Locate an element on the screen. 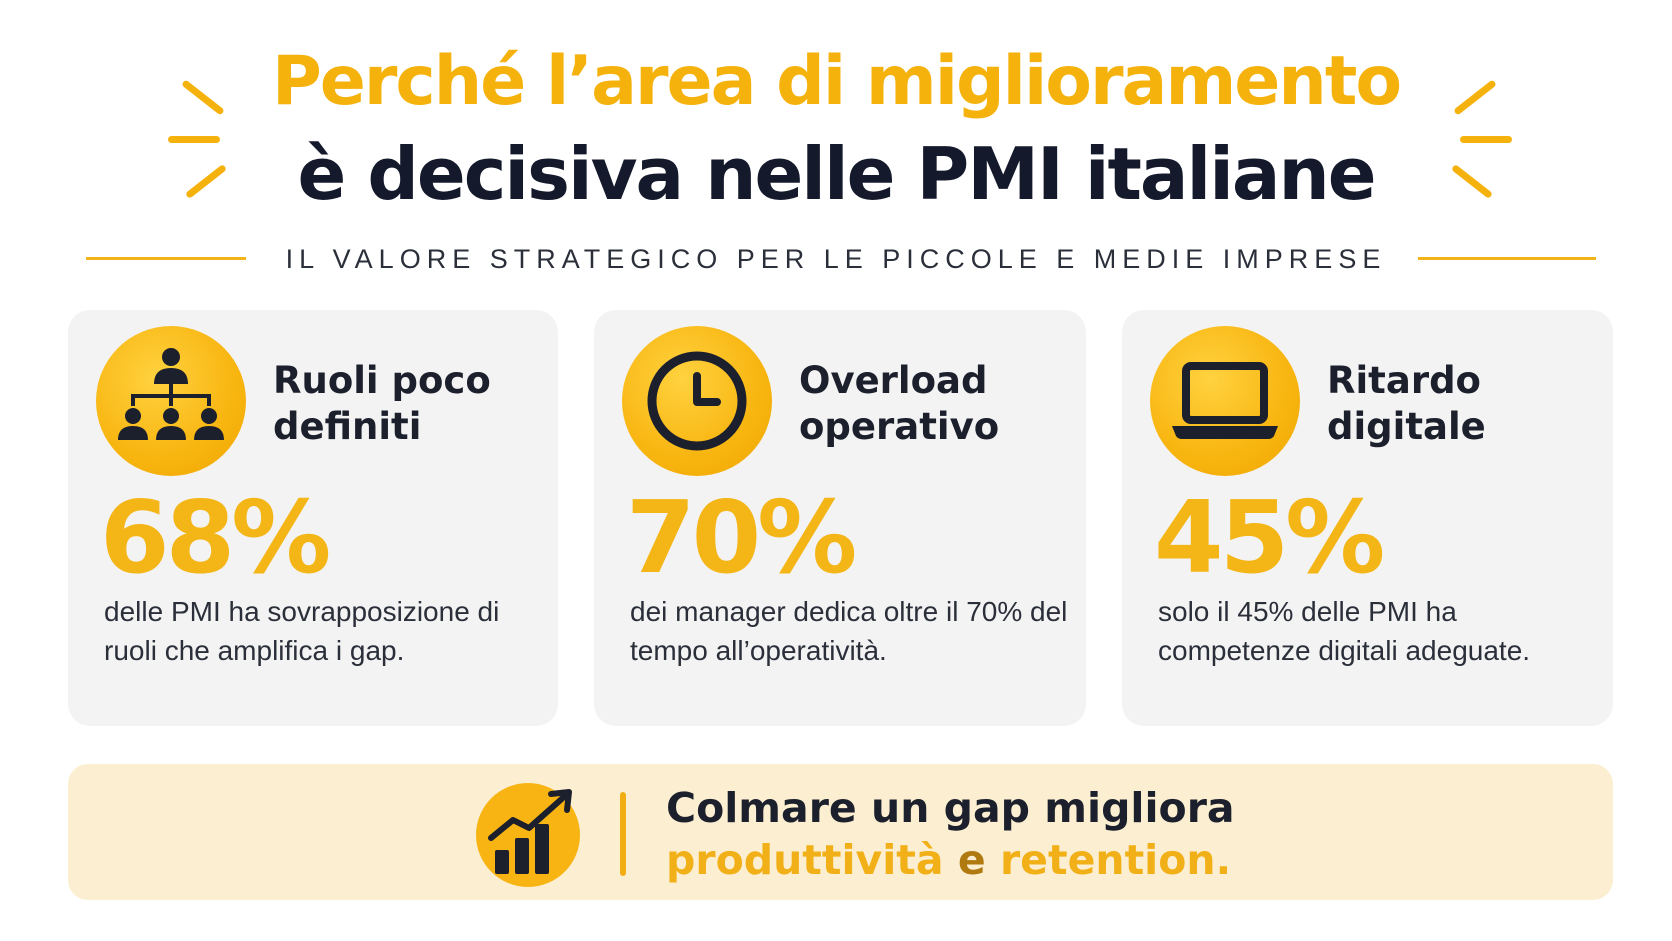 The width and height of the screenshot is (1672, 941). card-stat: 68% is located at coordinates (215, 537).